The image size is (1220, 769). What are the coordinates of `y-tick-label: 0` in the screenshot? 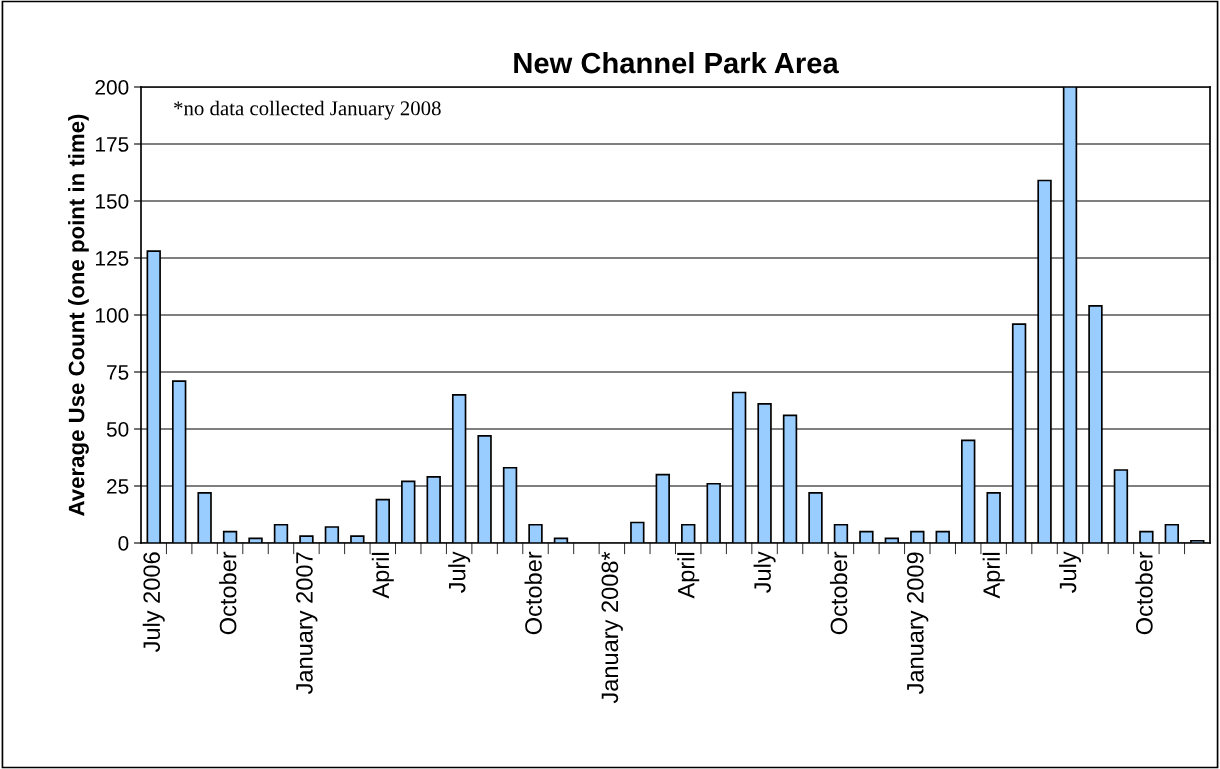 It's located at (123, 543).